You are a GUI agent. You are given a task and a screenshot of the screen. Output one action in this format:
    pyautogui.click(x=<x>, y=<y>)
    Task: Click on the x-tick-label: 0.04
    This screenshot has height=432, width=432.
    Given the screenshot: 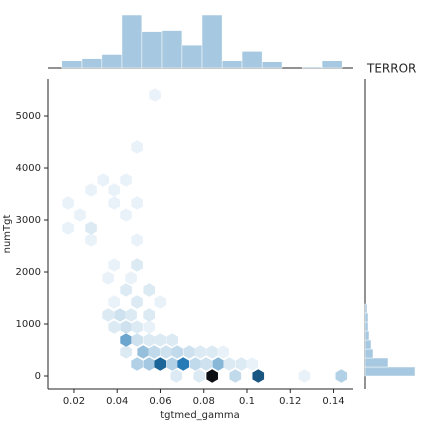 What is the action you would take?
    pyautogui.click(x=117, y=401)
    